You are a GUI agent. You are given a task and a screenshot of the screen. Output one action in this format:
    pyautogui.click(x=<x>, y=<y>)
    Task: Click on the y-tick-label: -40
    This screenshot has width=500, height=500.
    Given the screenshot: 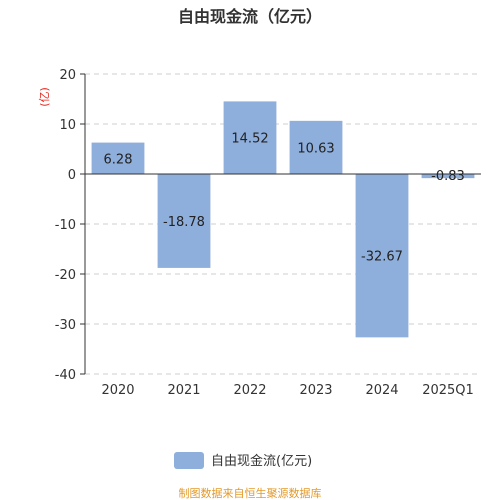 What is the action you would take?
    pyautogui.click(x=65, y=375)
    